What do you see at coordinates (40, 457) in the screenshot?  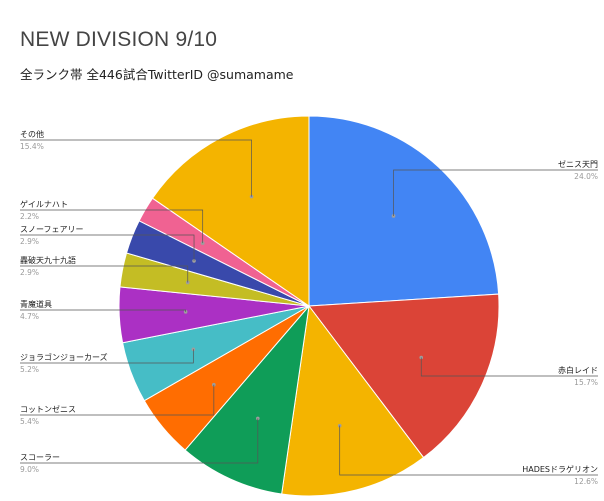 I see `slice-label: スコーラー` at bounding box center [40, 457].